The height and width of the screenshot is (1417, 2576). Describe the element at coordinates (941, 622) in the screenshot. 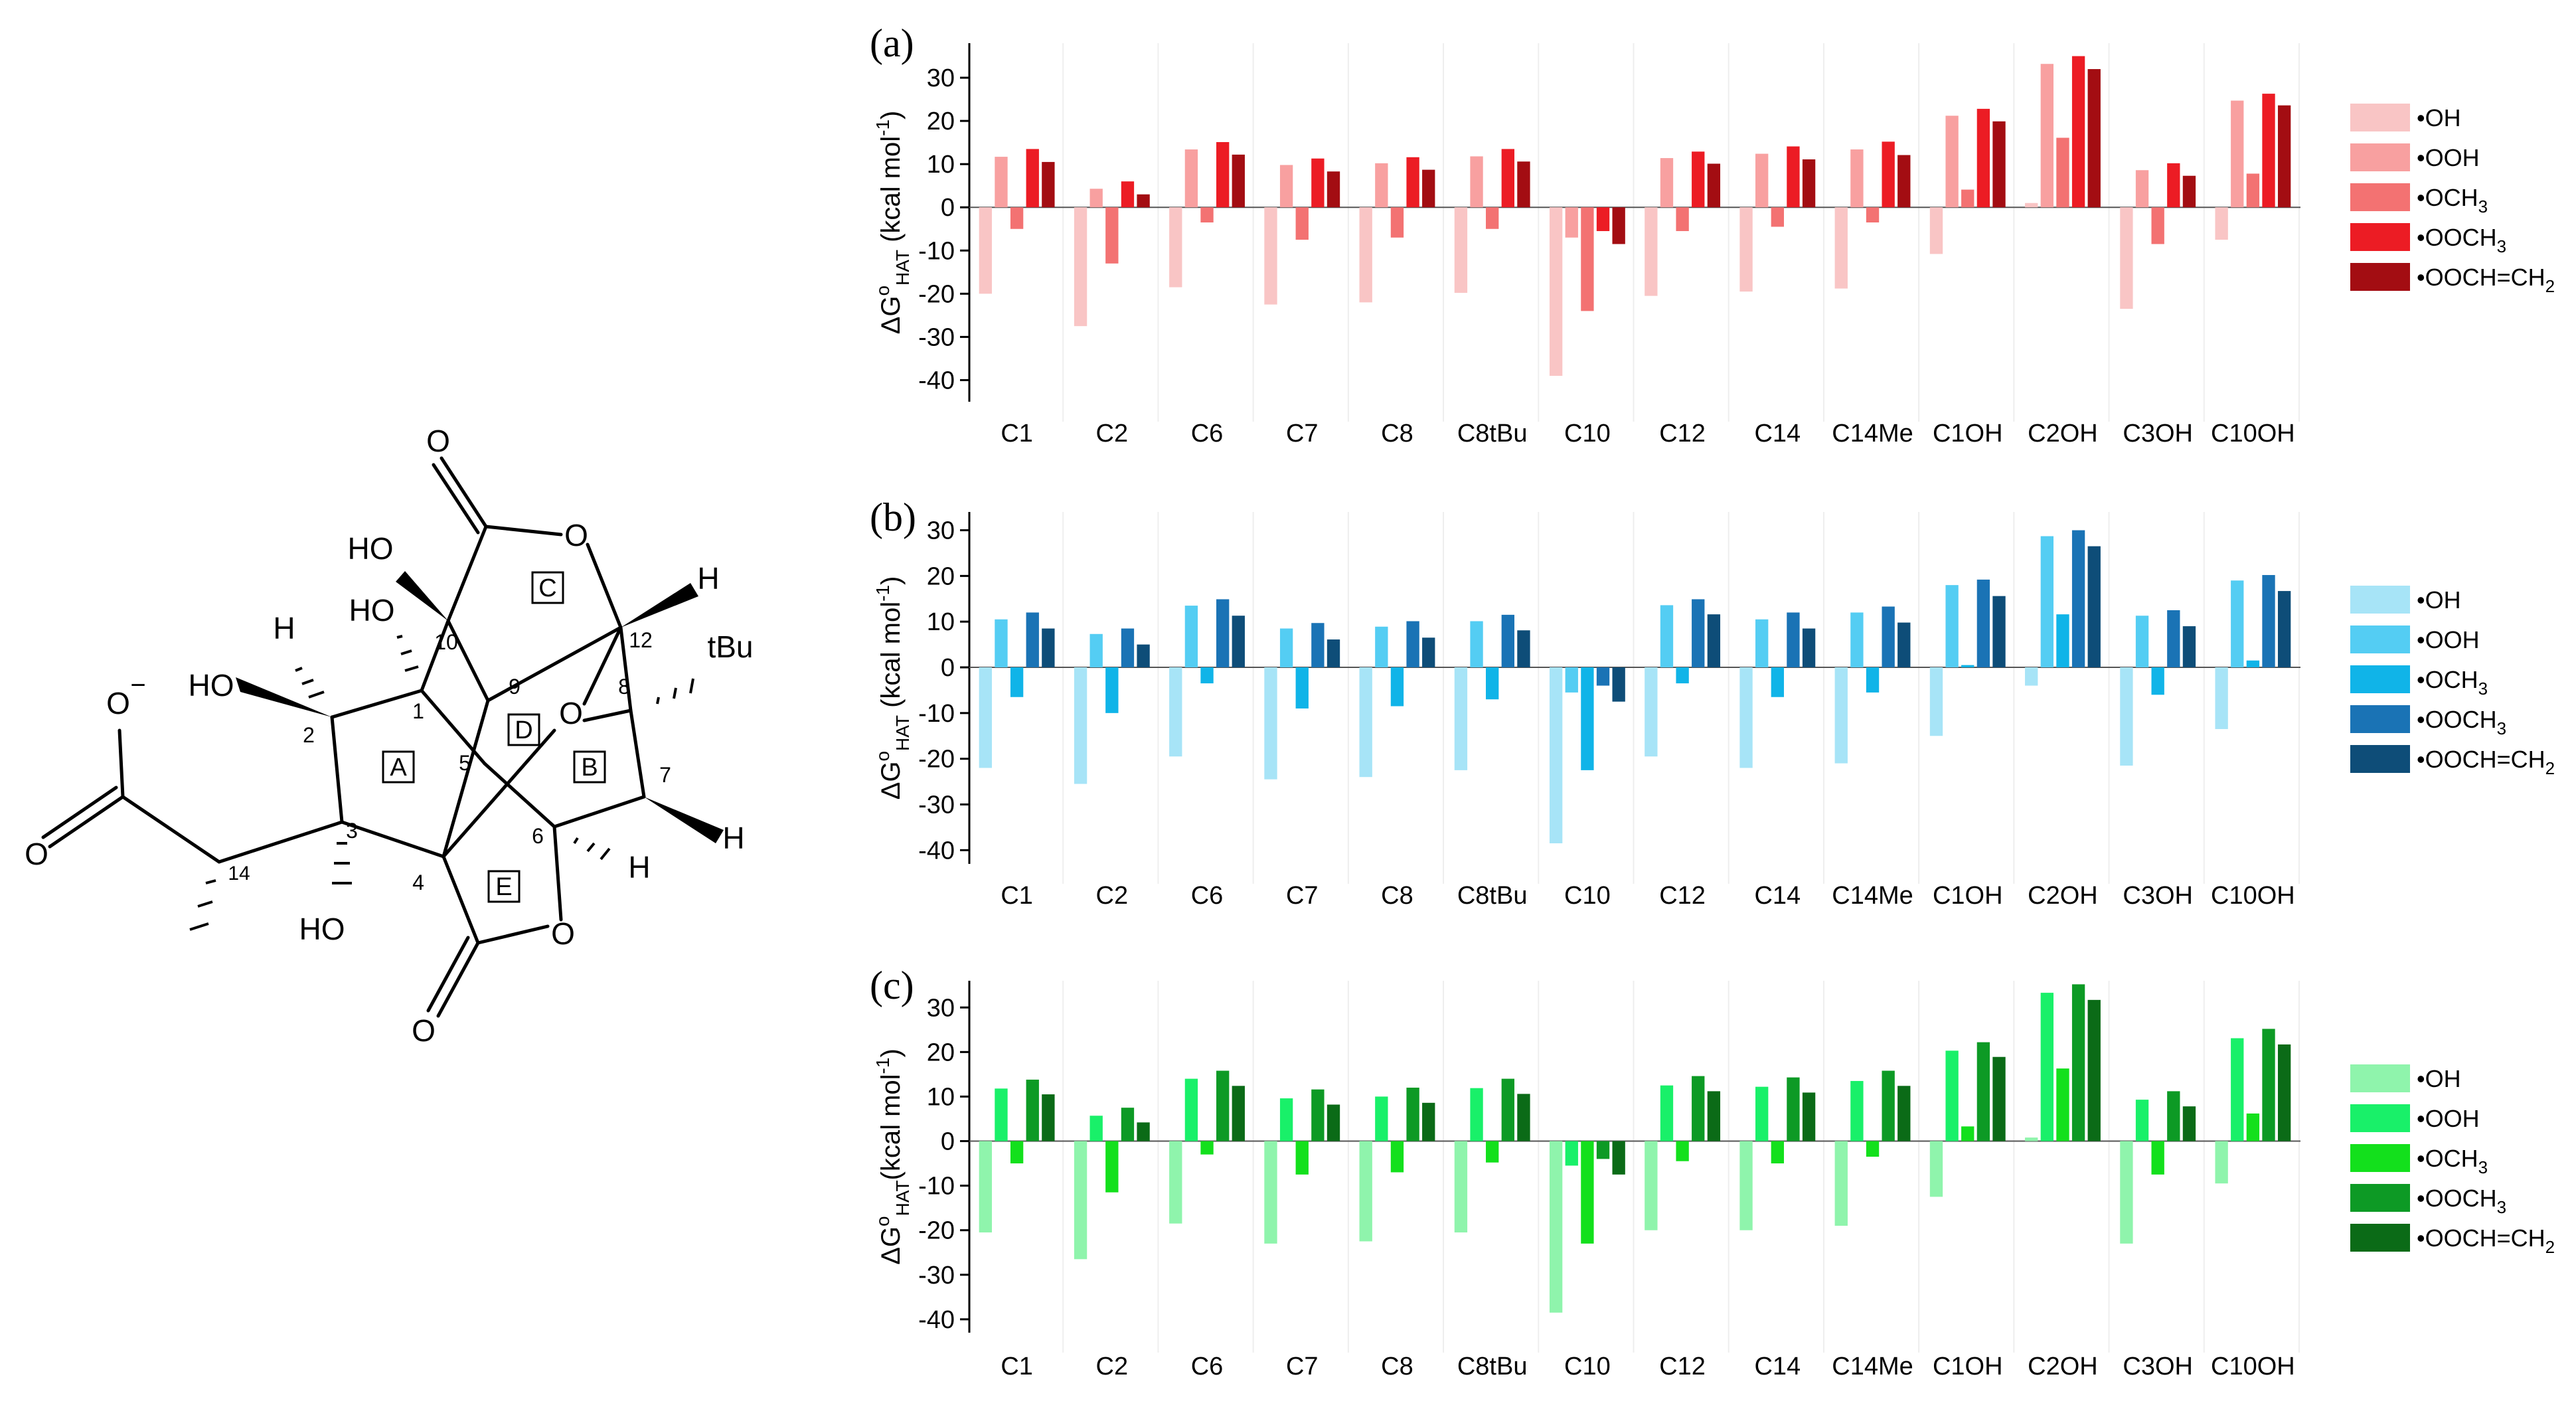

I see `y-tick-label: 10` at that location.